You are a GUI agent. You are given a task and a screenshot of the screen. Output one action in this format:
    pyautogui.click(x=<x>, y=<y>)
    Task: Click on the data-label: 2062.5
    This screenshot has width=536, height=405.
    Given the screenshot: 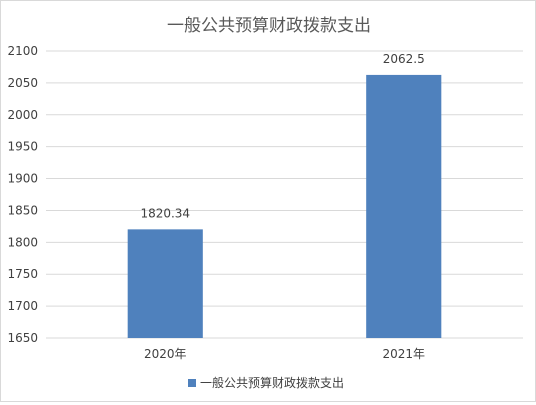 What is the action you would take?
    pyautogui.click(x=404, y=59)
    